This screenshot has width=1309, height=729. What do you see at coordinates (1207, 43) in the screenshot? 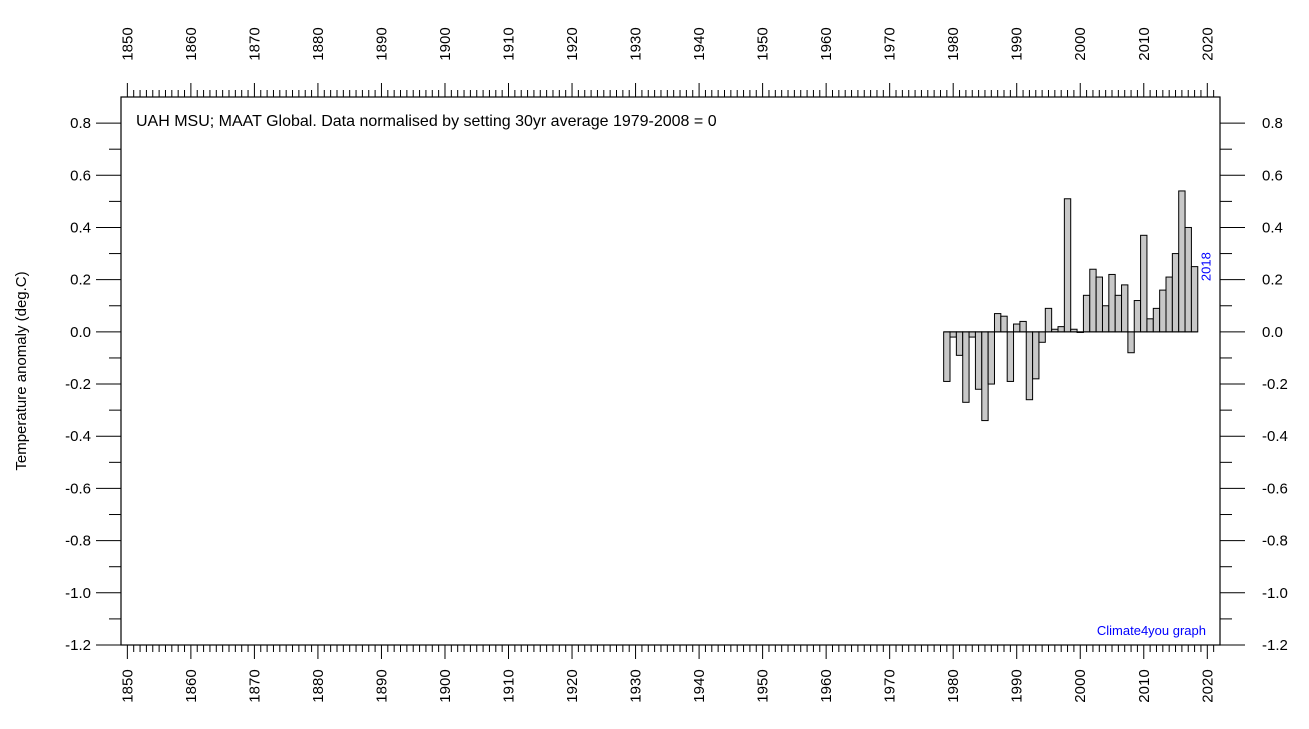
I see `top-tick-label: 2020` at bounding box center [1207, 43].